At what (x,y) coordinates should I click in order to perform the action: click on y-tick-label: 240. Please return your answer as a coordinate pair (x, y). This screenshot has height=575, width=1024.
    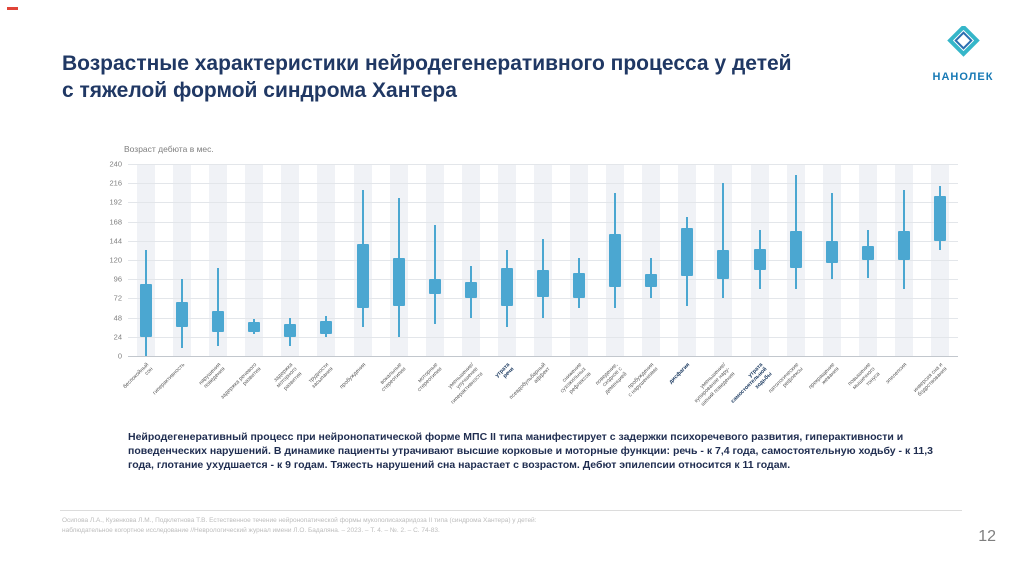
    Looking at the image, I should click on (115, 164).